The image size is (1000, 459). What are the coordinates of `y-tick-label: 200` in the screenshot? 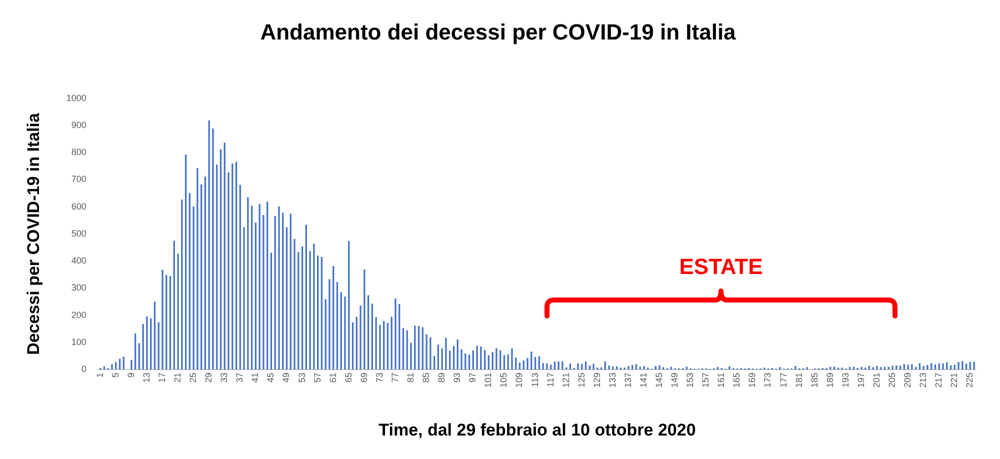 It's located at (78, 315).